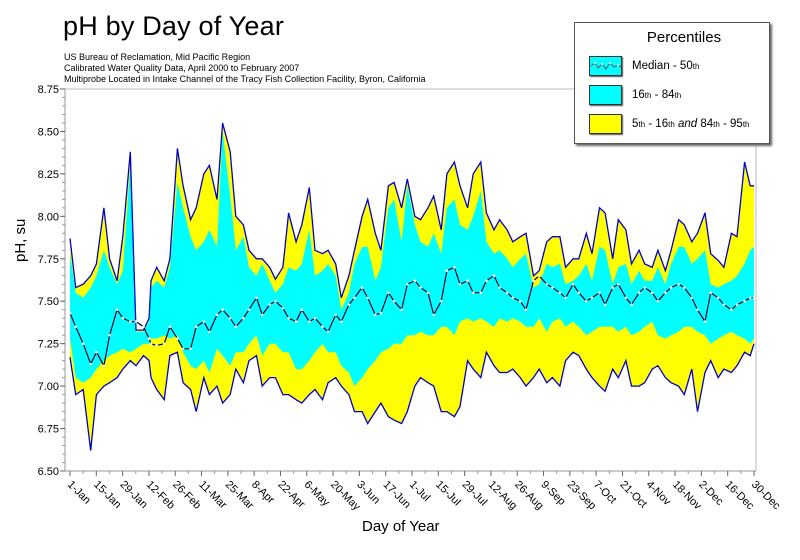 The height and width of the screenshot is (560, 800). Describe the element at coordinates (48, 302) in the screenshot. I see `y-tick-label: 7.50` at that location.